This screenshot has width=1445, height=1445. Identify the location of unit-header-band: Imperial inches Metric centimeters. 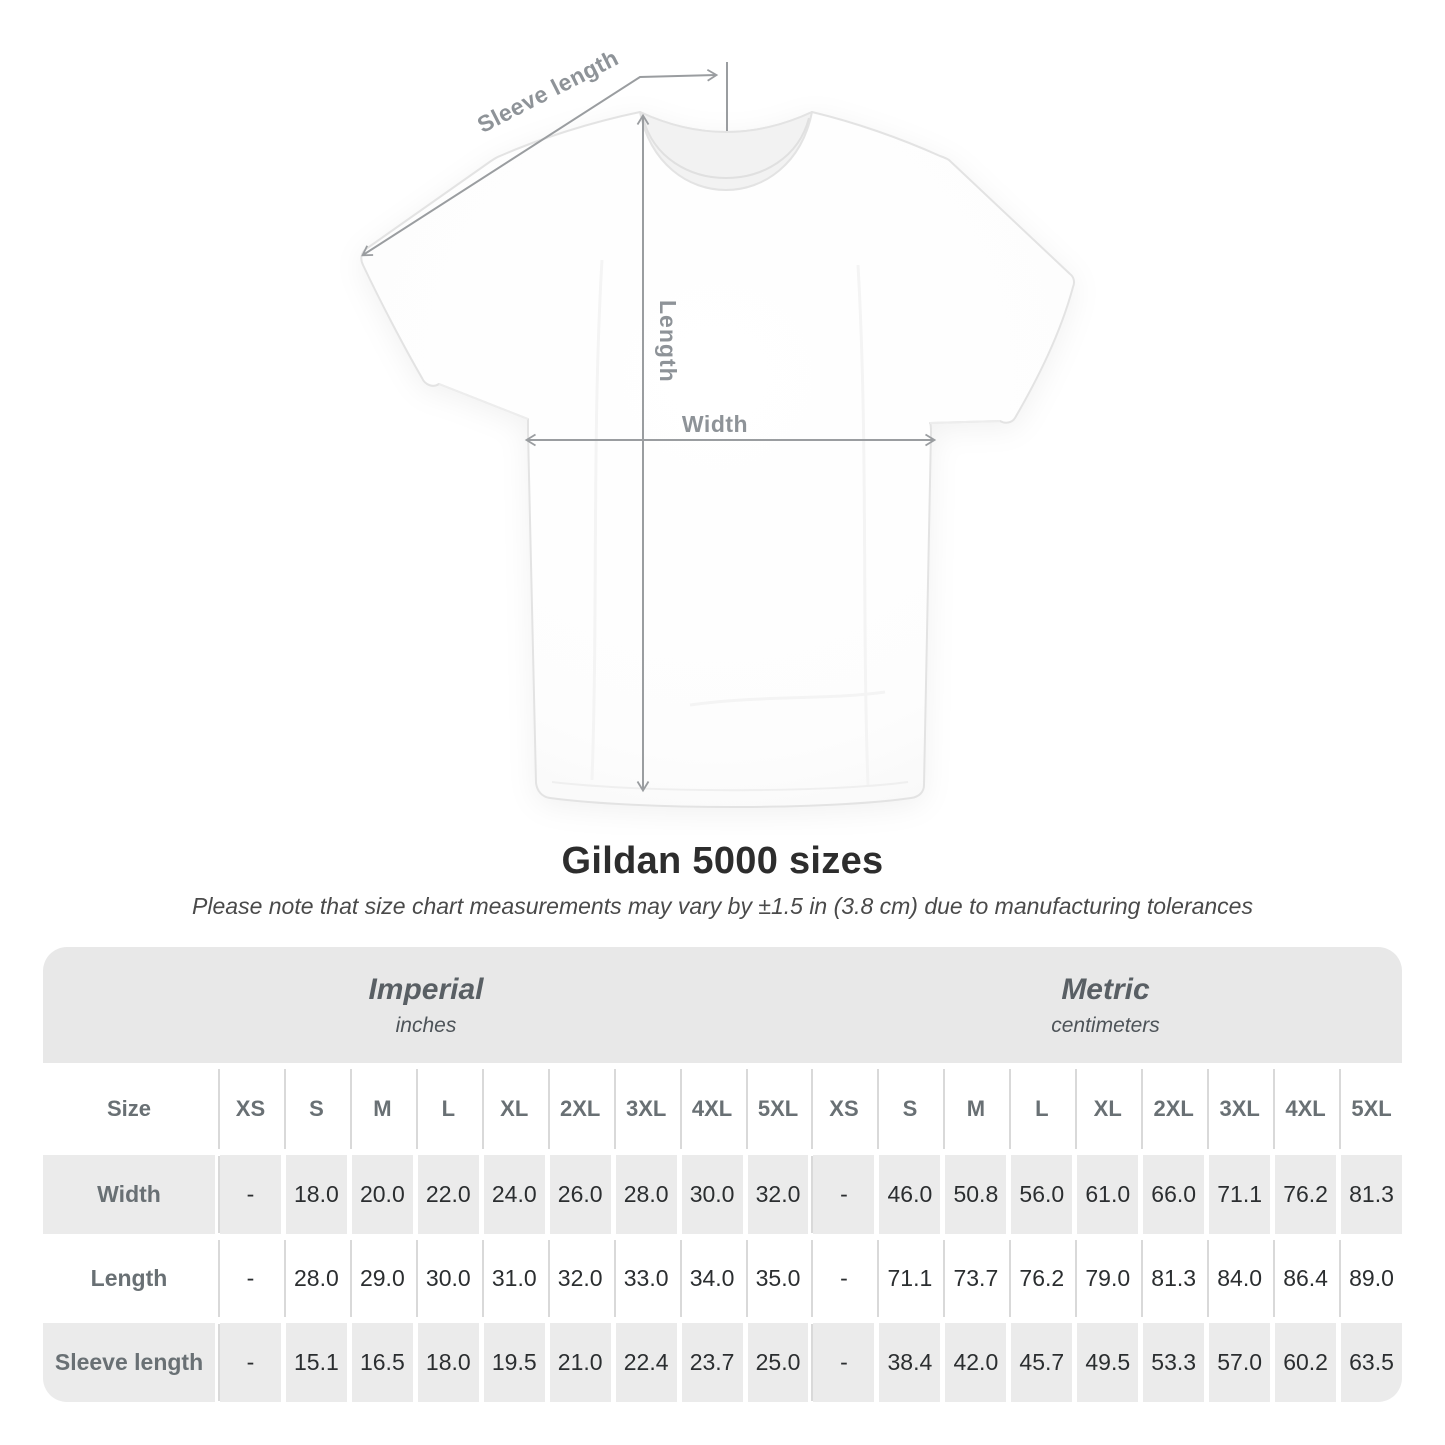
(722, 1005).